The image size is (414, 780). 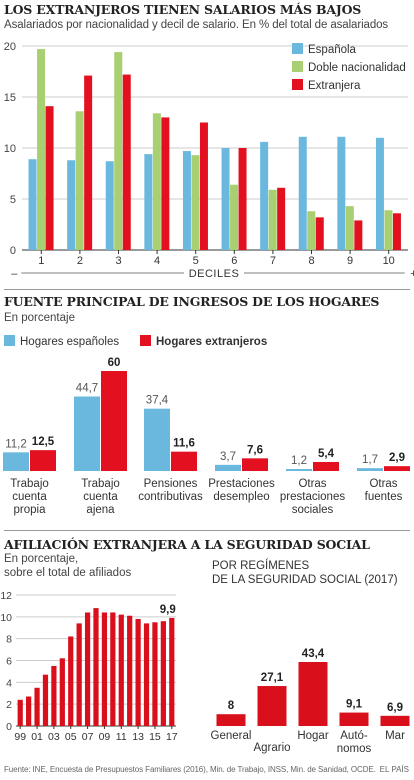 I want to click on legend-label: Hogares españoles, so click(x=69, y=342).